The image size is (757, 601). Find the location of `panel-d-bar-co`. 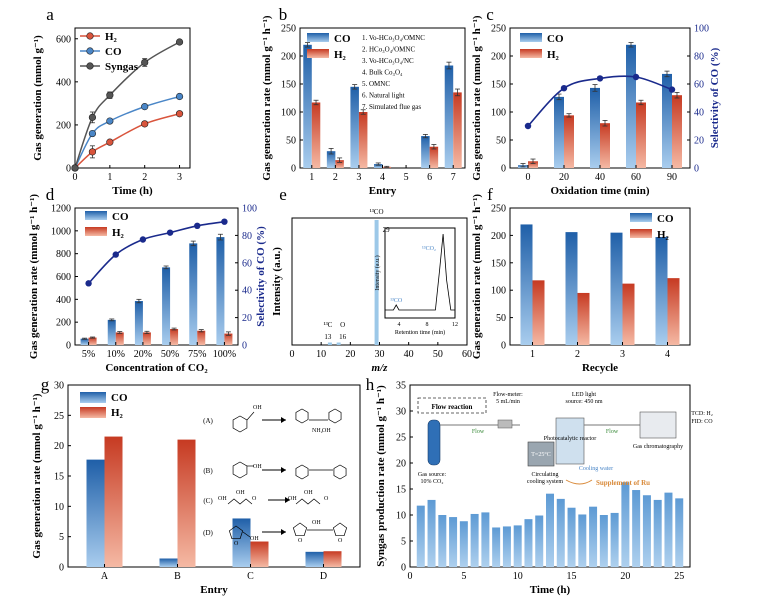

panel-d-bar-co is located at coordinates (111, 332).